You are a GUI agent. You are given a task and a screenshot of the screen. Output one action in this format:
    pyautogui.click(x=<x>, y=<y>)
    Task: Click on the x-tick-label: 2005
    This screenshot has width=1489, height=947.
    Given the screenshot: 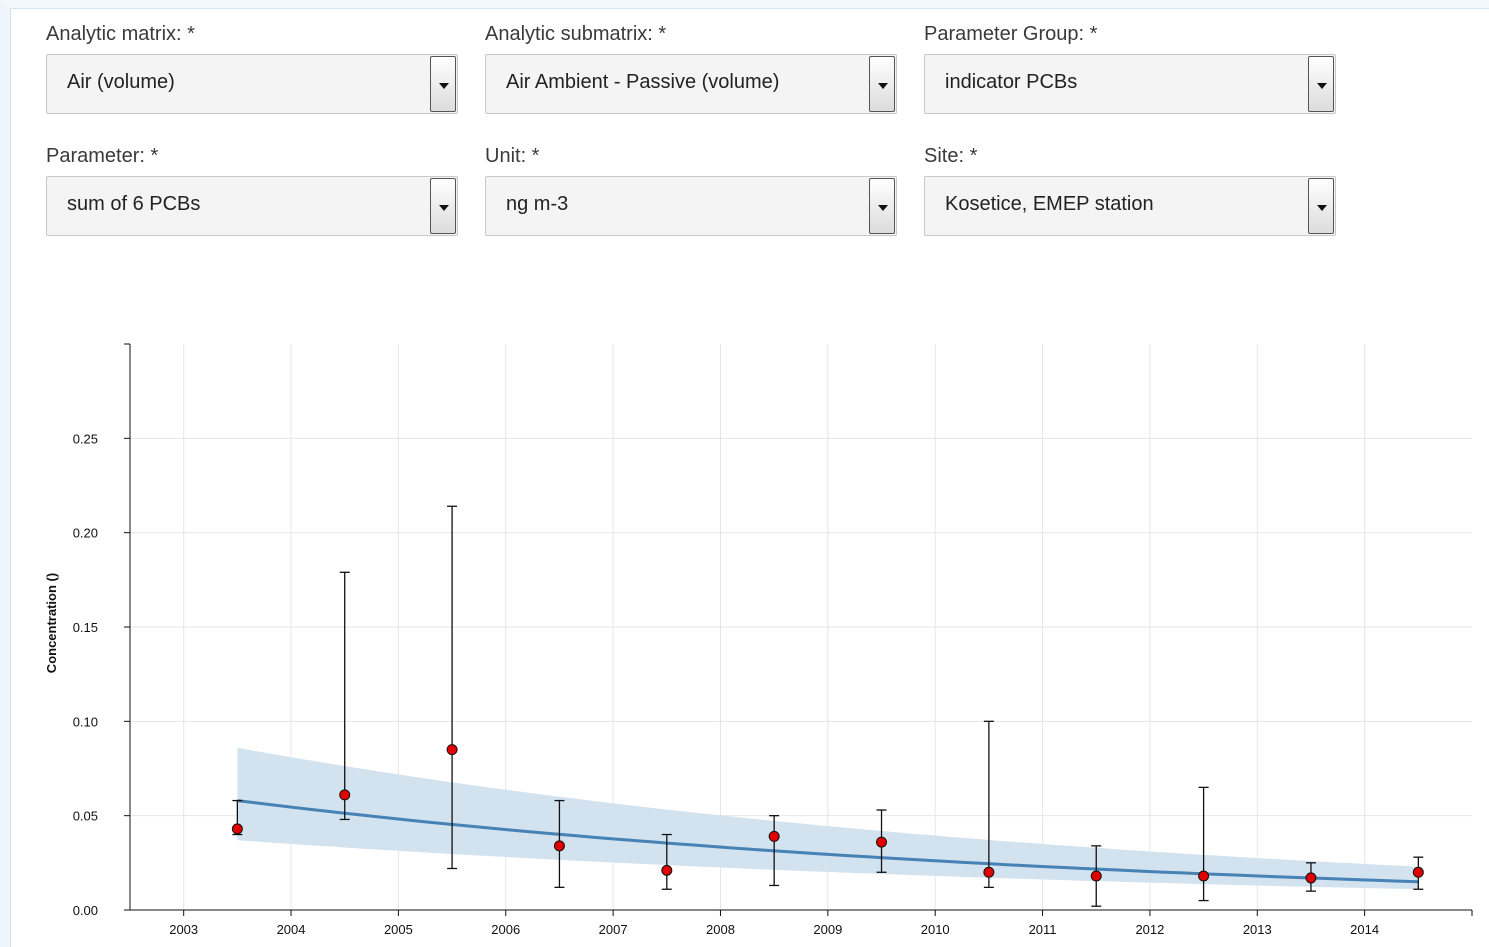 What is the action you would take?
    pyautogui.click(x=398, y=929)
    